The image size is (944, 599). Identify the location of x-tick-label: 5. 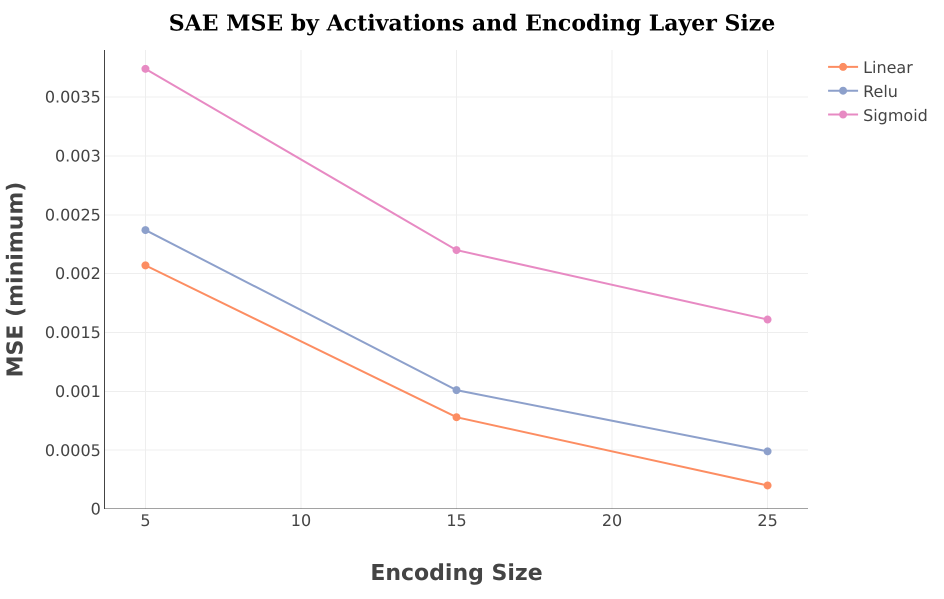
(145, 520).